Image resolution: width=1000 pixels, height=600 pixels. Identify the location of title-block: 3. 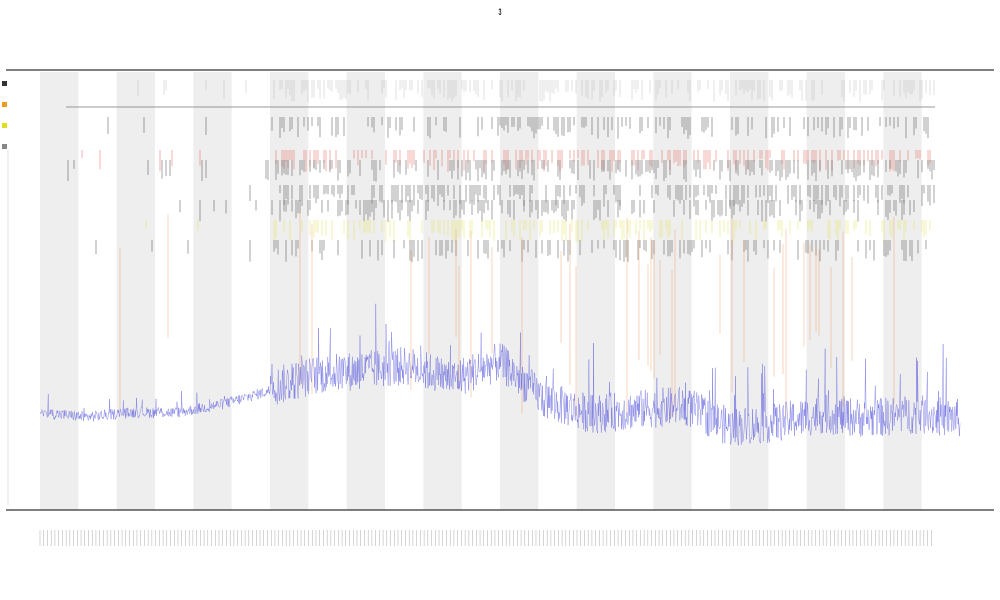
(500, 12).